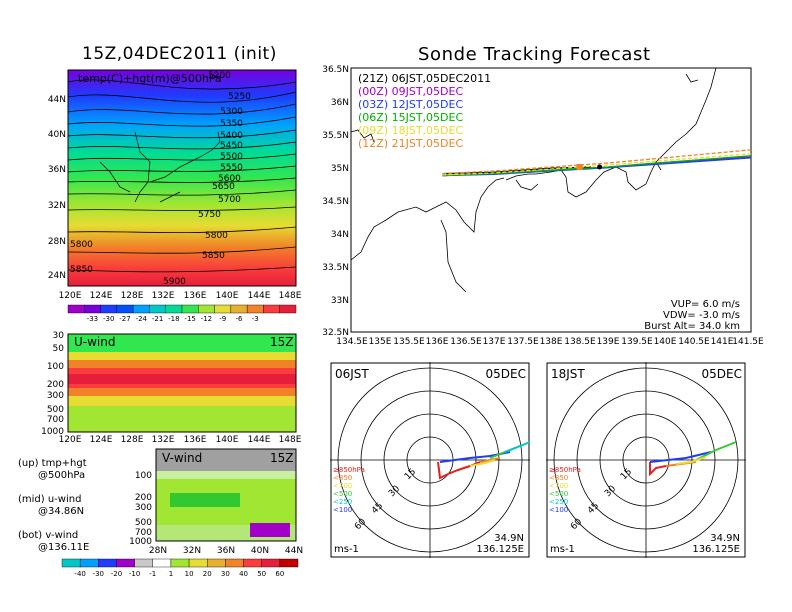  Describe the element at coordinates (180, 440) in the screenshot. I see `uwind-x-ticks: 120E 124E 128E 132E 136E 140E 144E 148E` at that location.